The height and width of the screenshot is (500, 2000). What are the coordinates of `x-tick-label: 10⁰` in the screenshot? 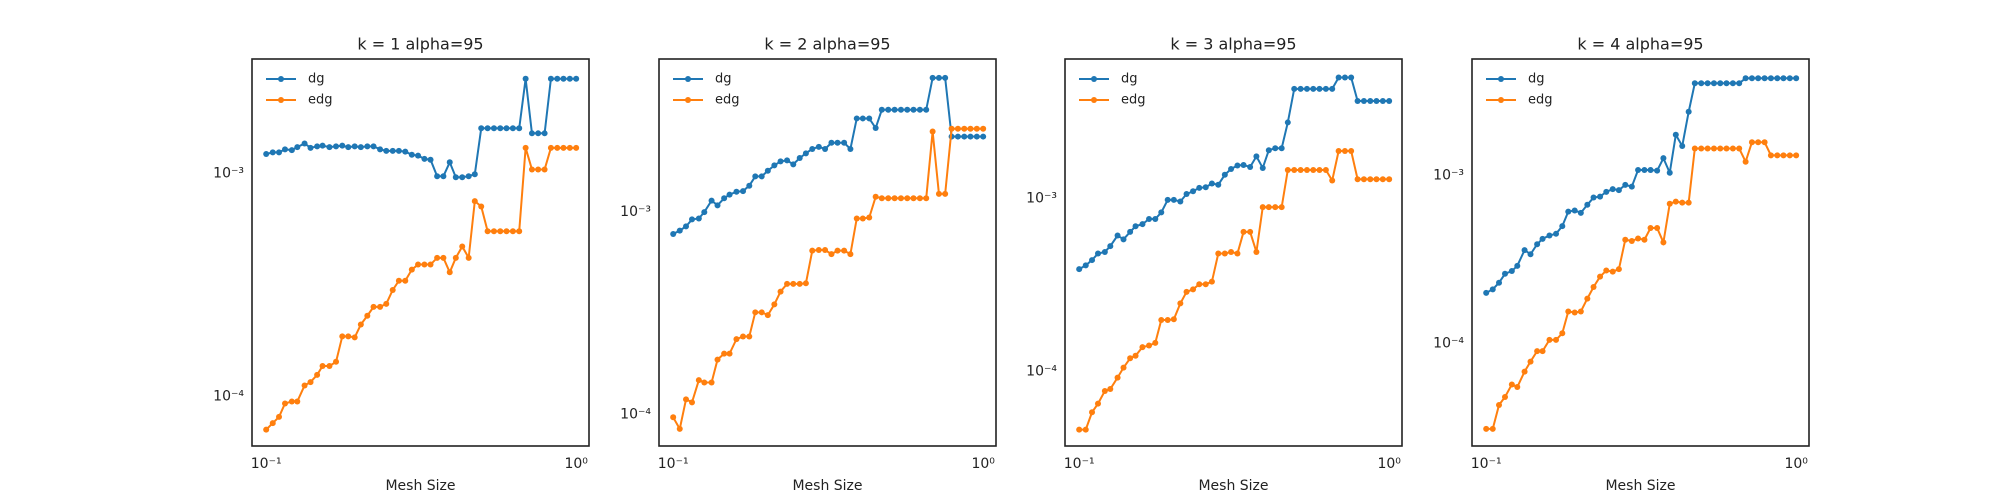 It's located at (1796, 464).